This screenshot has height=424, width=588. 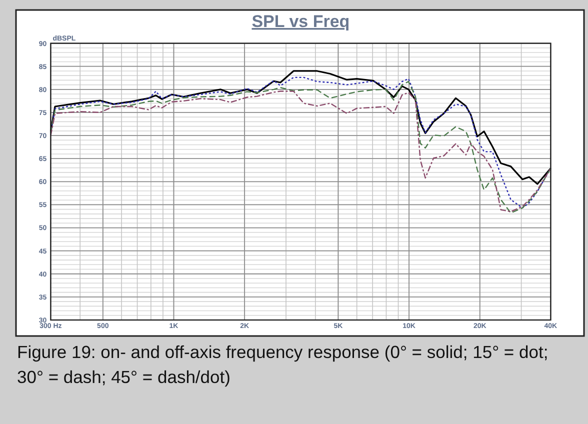 What do you see at coordinates (283, 365) in the screenshot?
I see `caption: Figure 19: on- and off-axis frequency response (0° = solid; 15° = dot; 30° = dash; 45° = dash/dot)` at bounding box center [283, 365].